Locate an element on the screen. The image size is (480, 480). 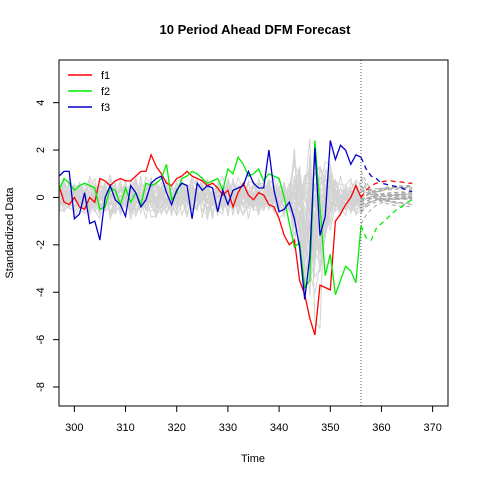
x-tick-label: 360 is located at coordinates (381, 428).